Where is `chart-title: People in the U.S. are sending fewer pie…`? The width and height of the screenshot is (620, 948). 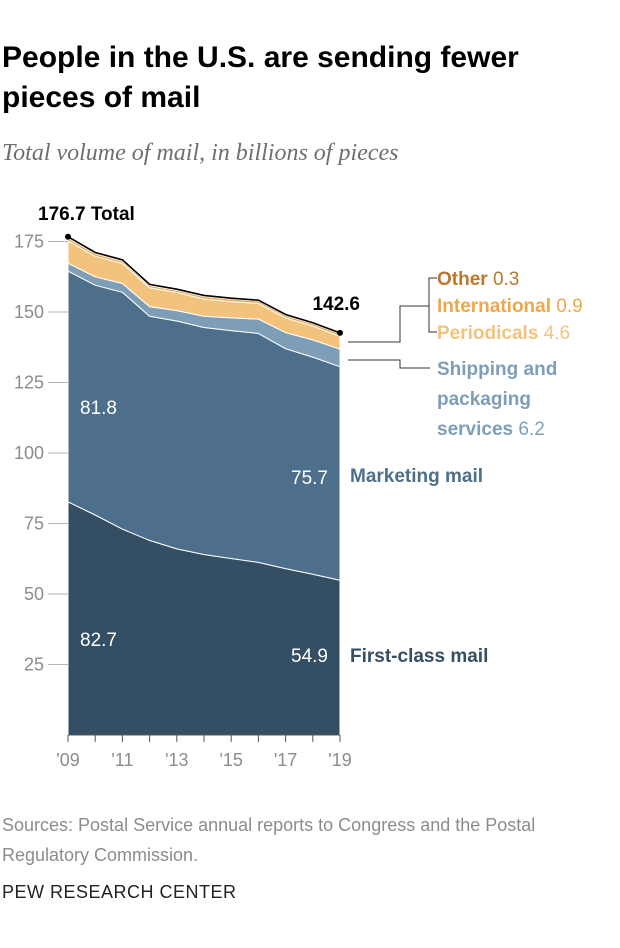
chart-title: People in the U.S. are sending fewer pie… is located at coordinates (260, 77).